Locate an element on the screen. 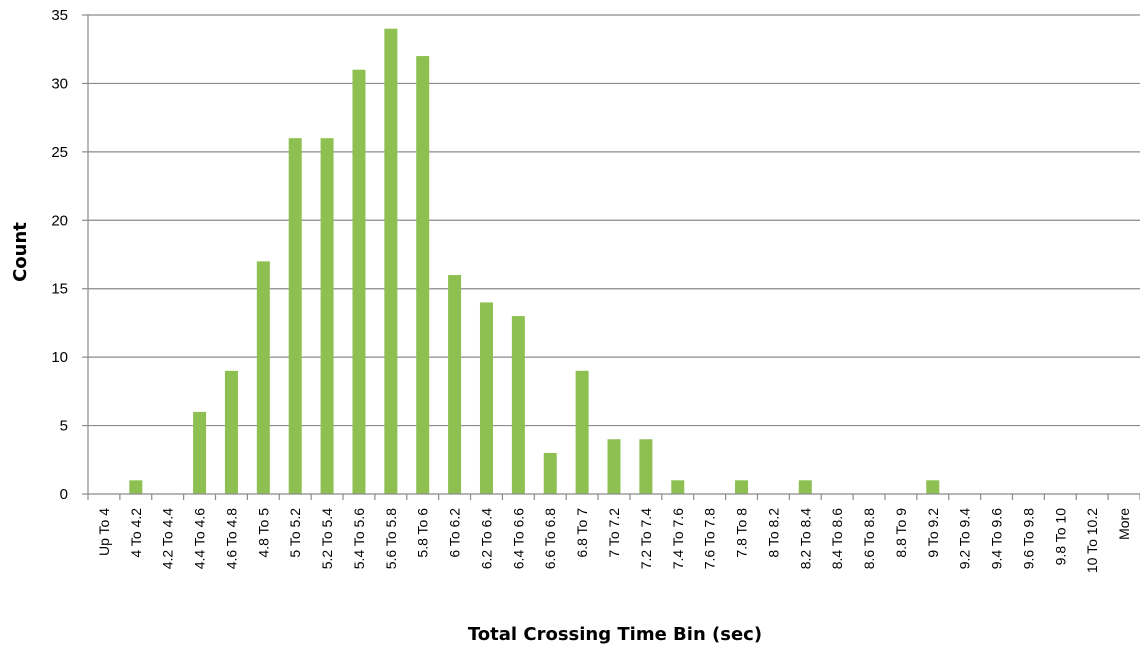 This screenshot has height=661, width=1140. y-tick-label-5: 25 is located at coordinates (59, 152).